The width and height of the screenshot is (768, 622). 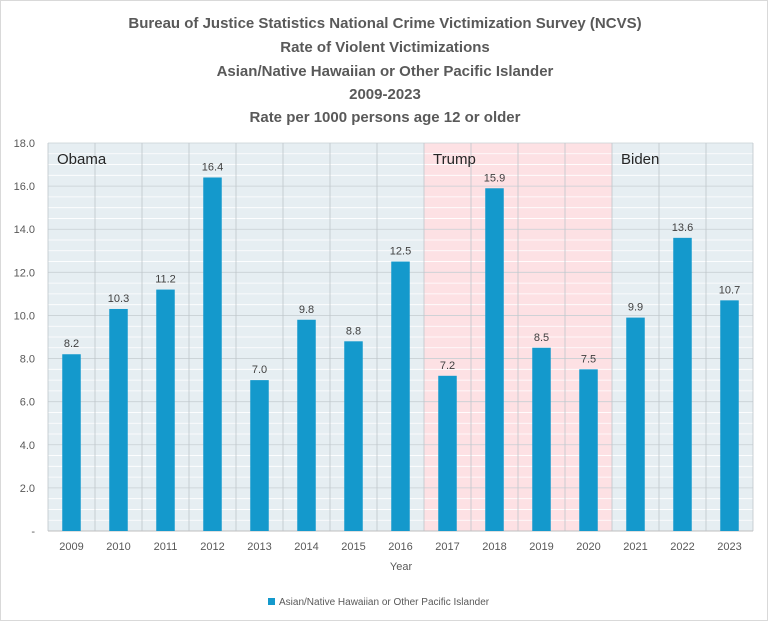 I want to click on data-label: 8.8, so click(x=353, y=331).